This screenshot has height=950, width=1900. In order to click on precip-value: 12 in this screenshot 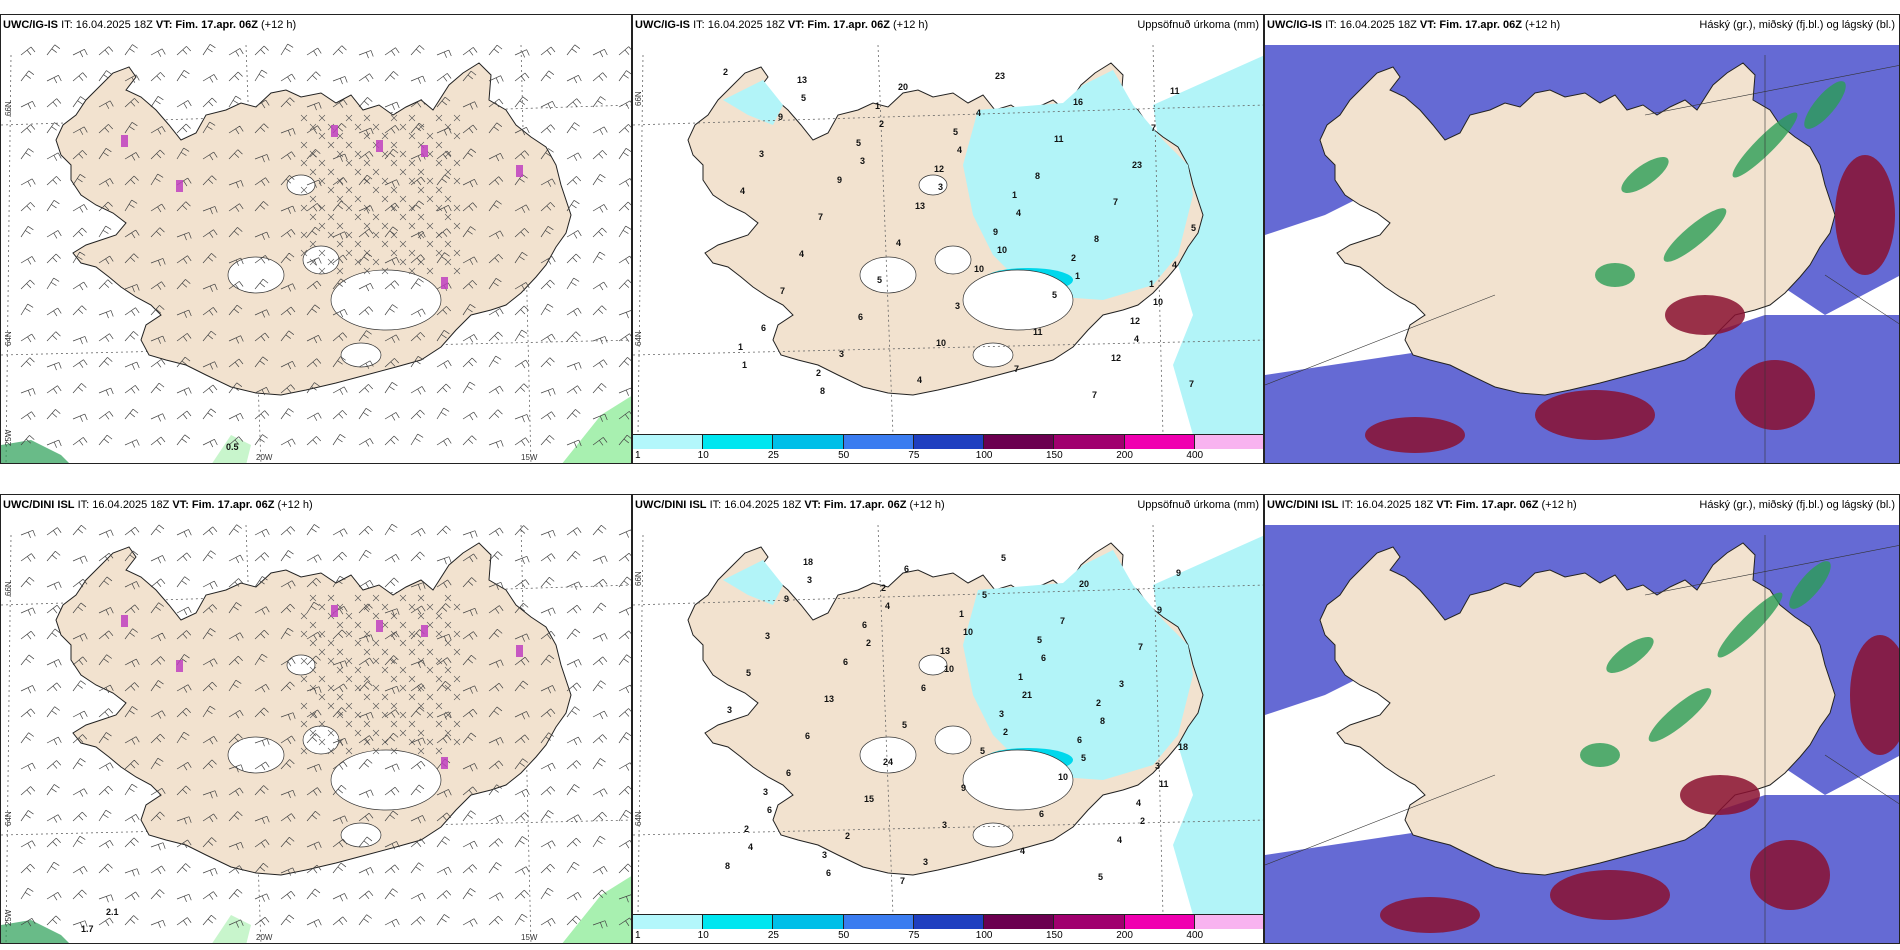, I will do `click(1116, 358)`.